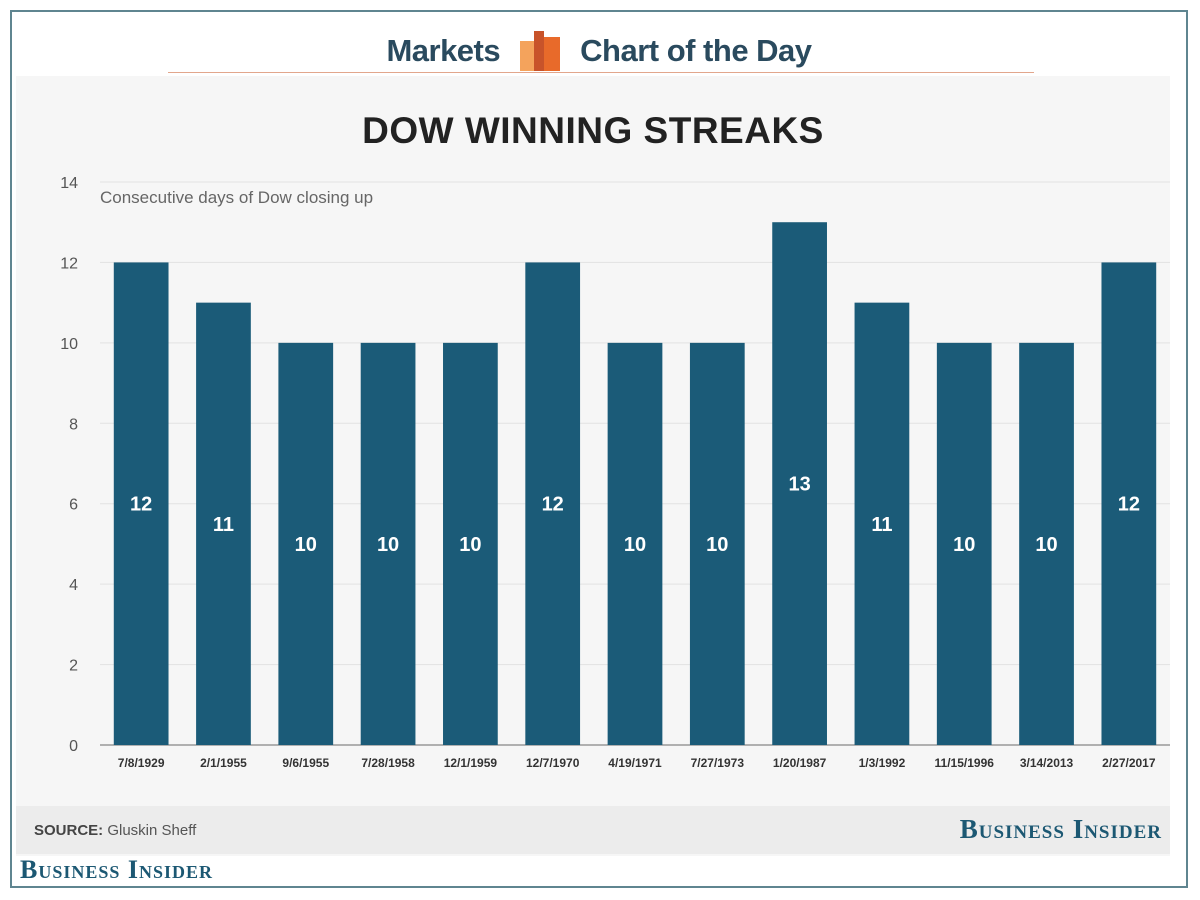 This screenshot has width=1200, height=900. I want to click on y-tick-label: 6, so click(73, 505).